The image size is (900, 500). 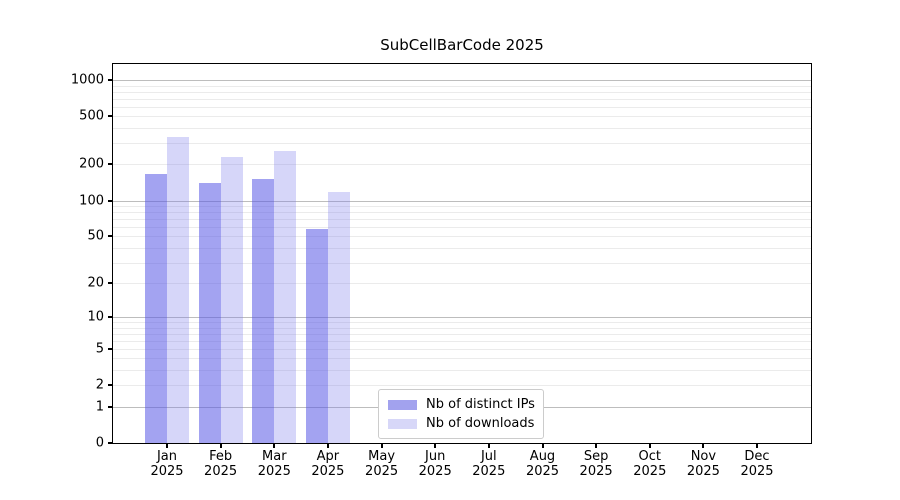 I want to click on y-tick-label: 5, so click(x=99, y=349).